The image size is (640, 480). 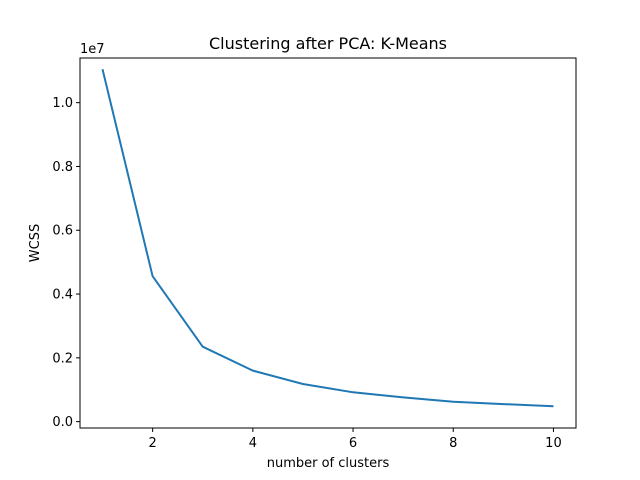 I want to click on x-axis-label: number of clusters, so click(x=328, y=463).